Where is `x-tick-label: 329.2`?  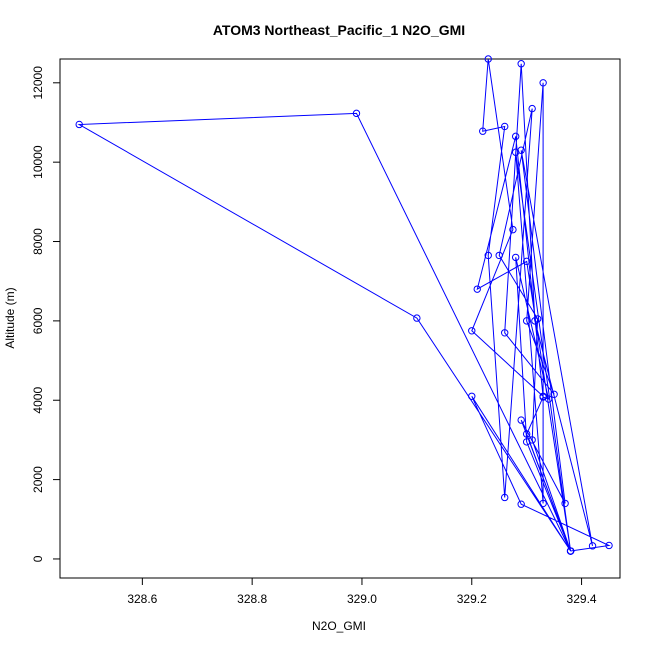
x-tick-label: 329.2 is located at coordinates (472, 599).